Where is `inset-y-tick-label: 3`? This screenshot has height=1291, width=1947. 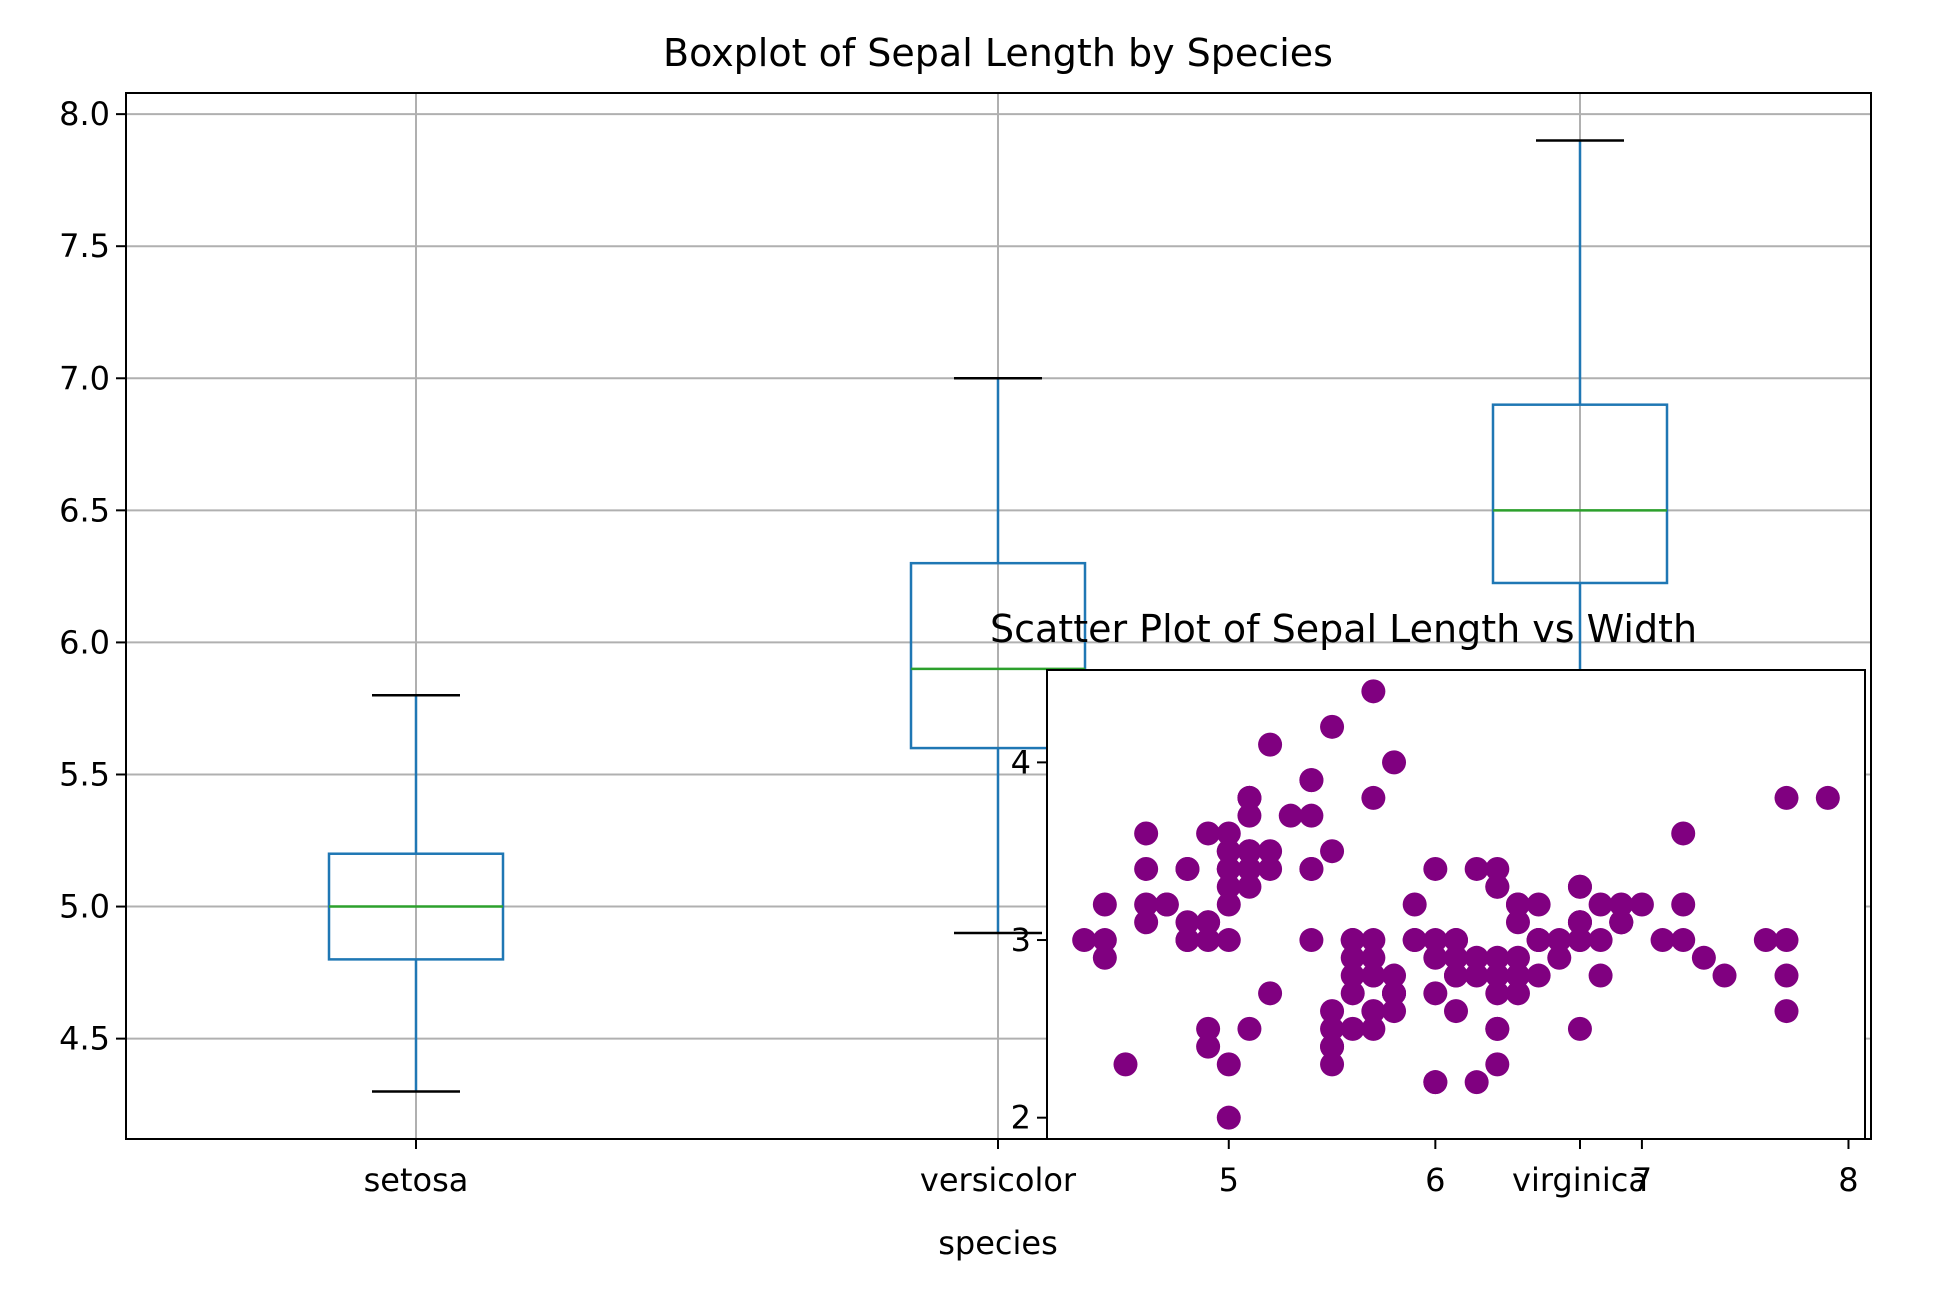 inset-y-tick-label: 3 is located at coordinates (1021, 940).